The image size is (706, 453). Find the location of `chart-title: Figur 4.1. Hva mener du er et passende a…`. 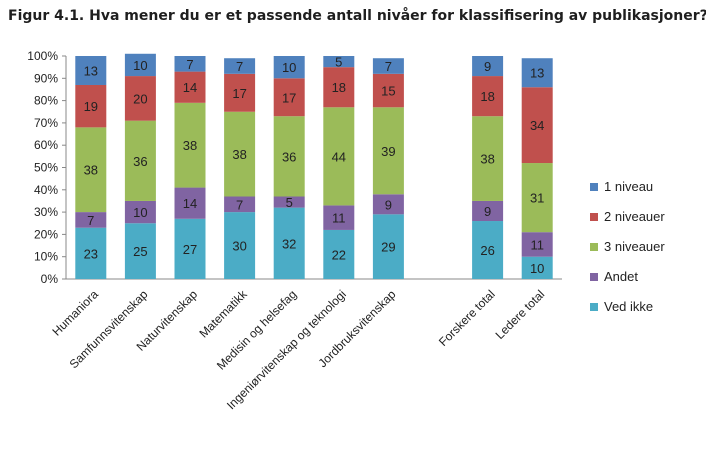

chart-title: Figur 4.1. Hva mener du er et passende a… is located at coordinates (357, 16).